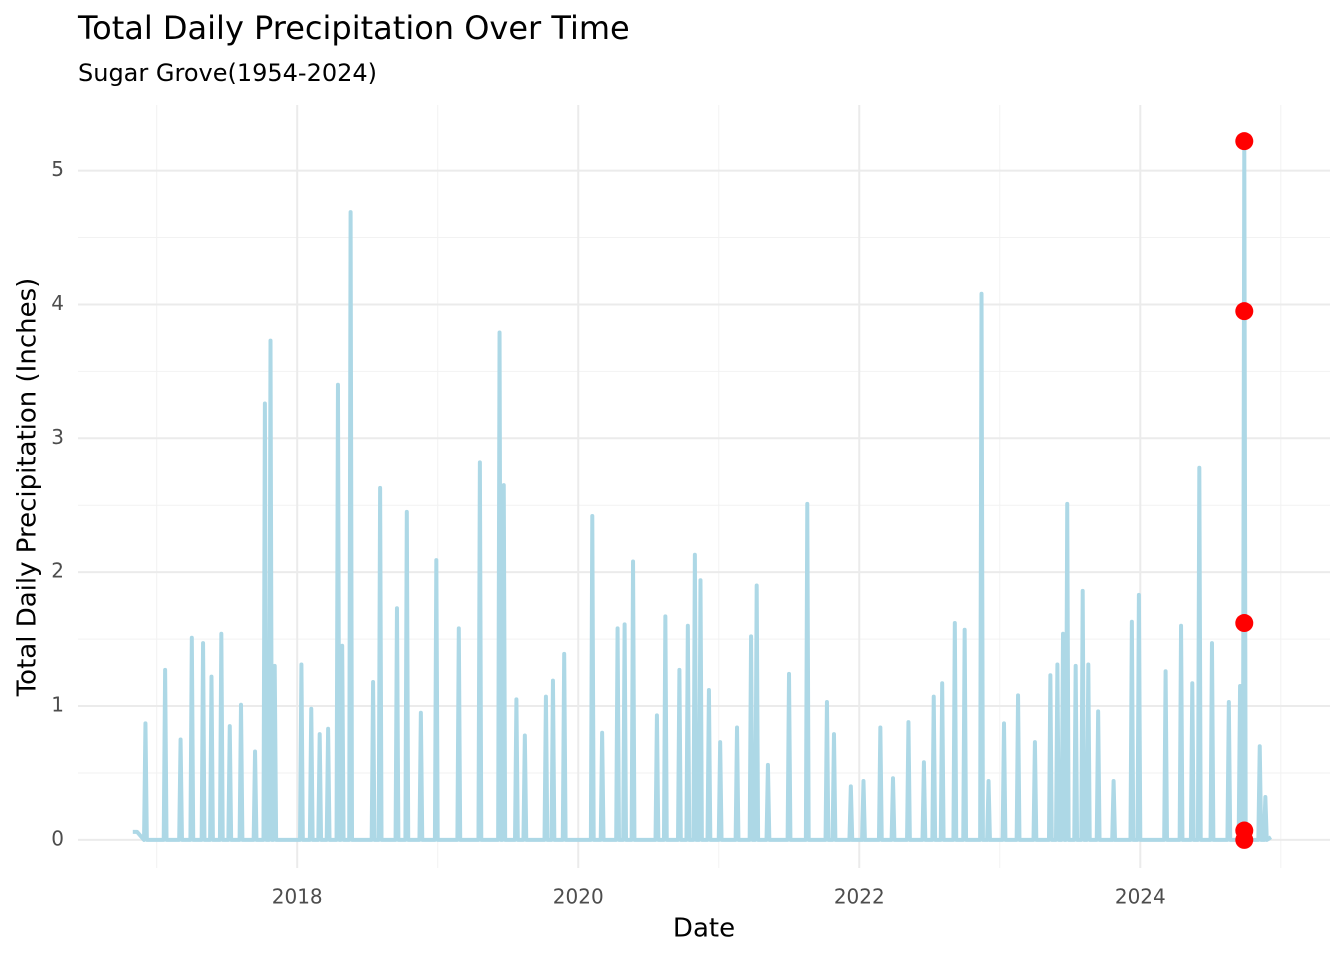  I want to click on y-tick-label: 4, so click(57, 303).